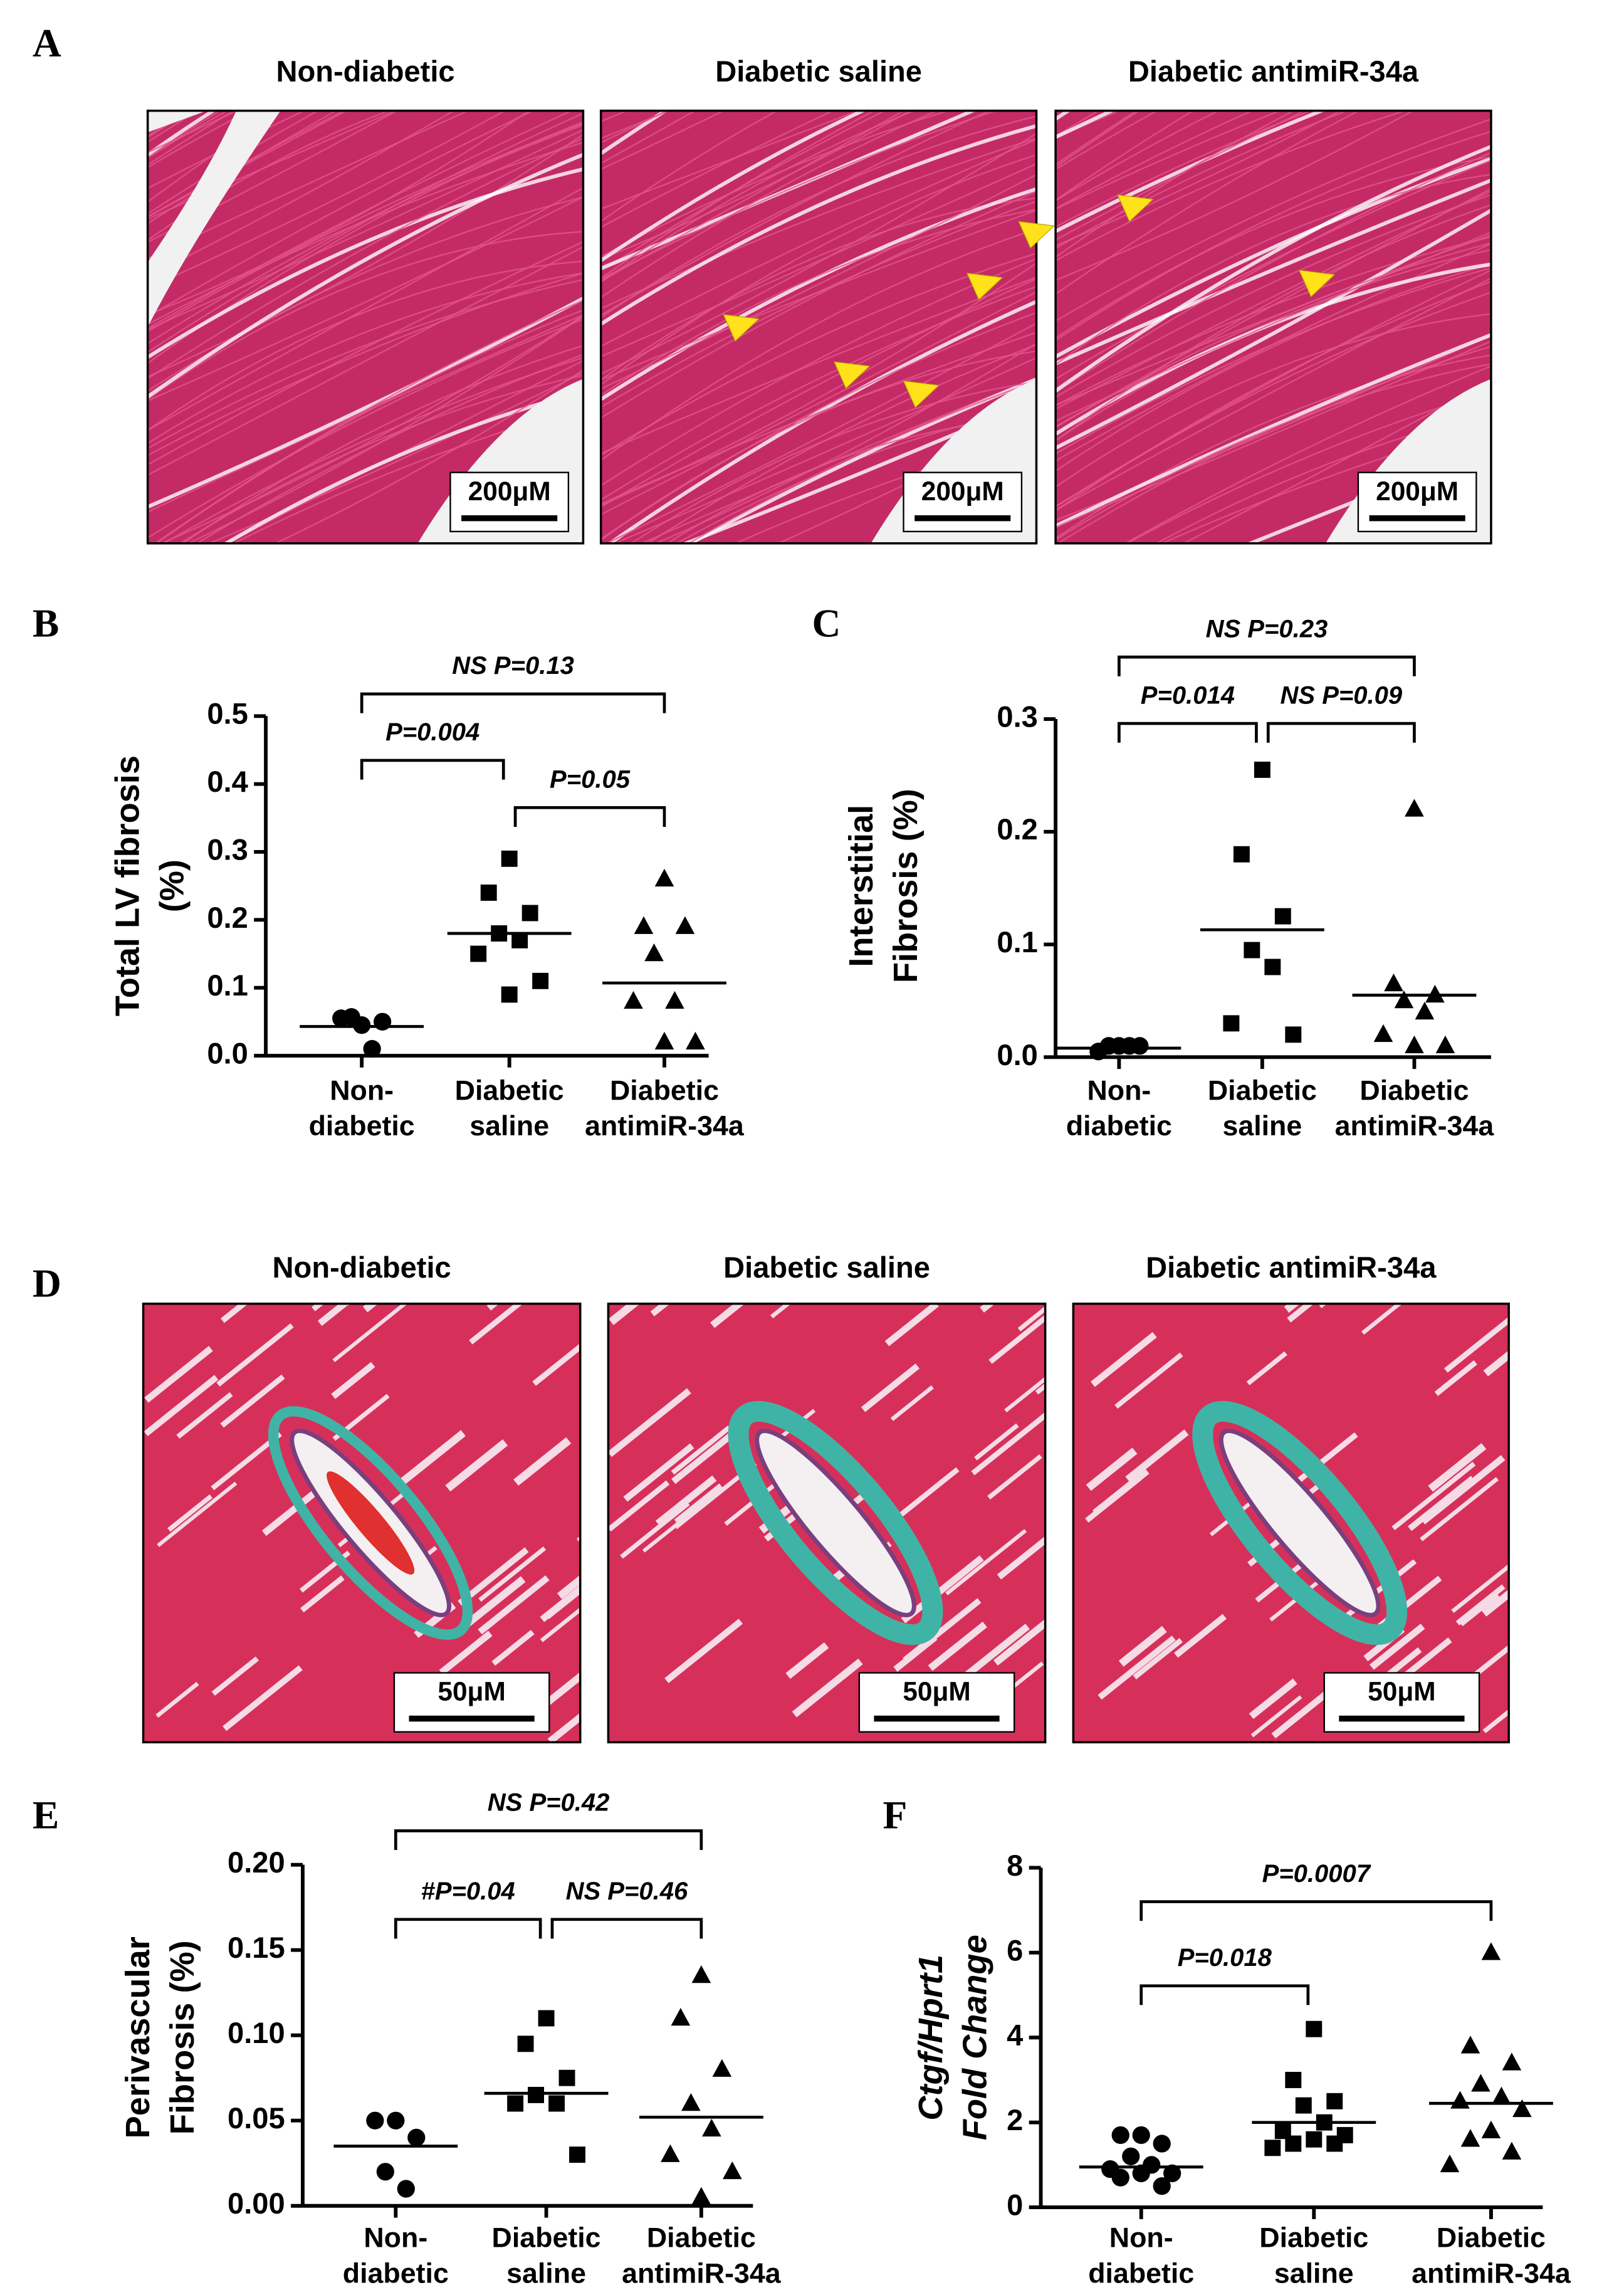 This screenshot has height=2290, width=1624. I want to click on scale-label: 200μM, so click(509, 491).